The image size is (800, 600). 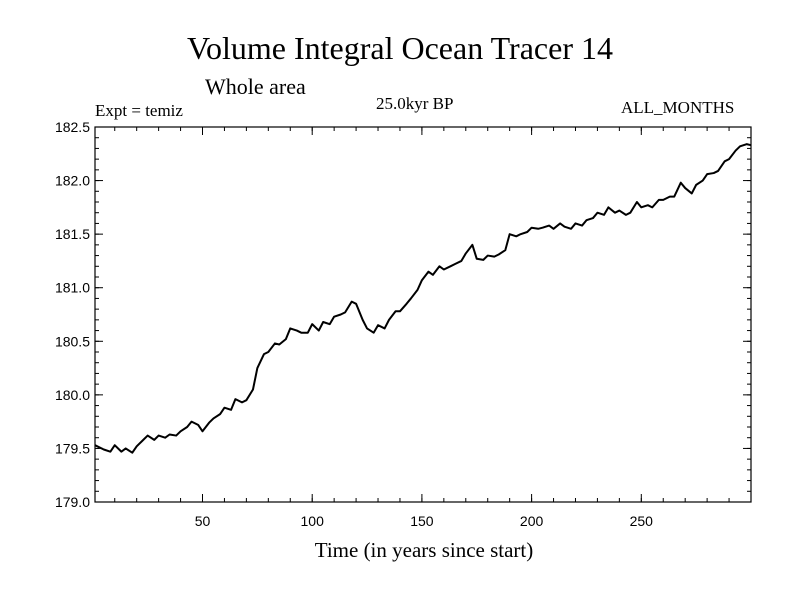 I want to click on y-tick-label: 180.0, so click(x=72, y=395).